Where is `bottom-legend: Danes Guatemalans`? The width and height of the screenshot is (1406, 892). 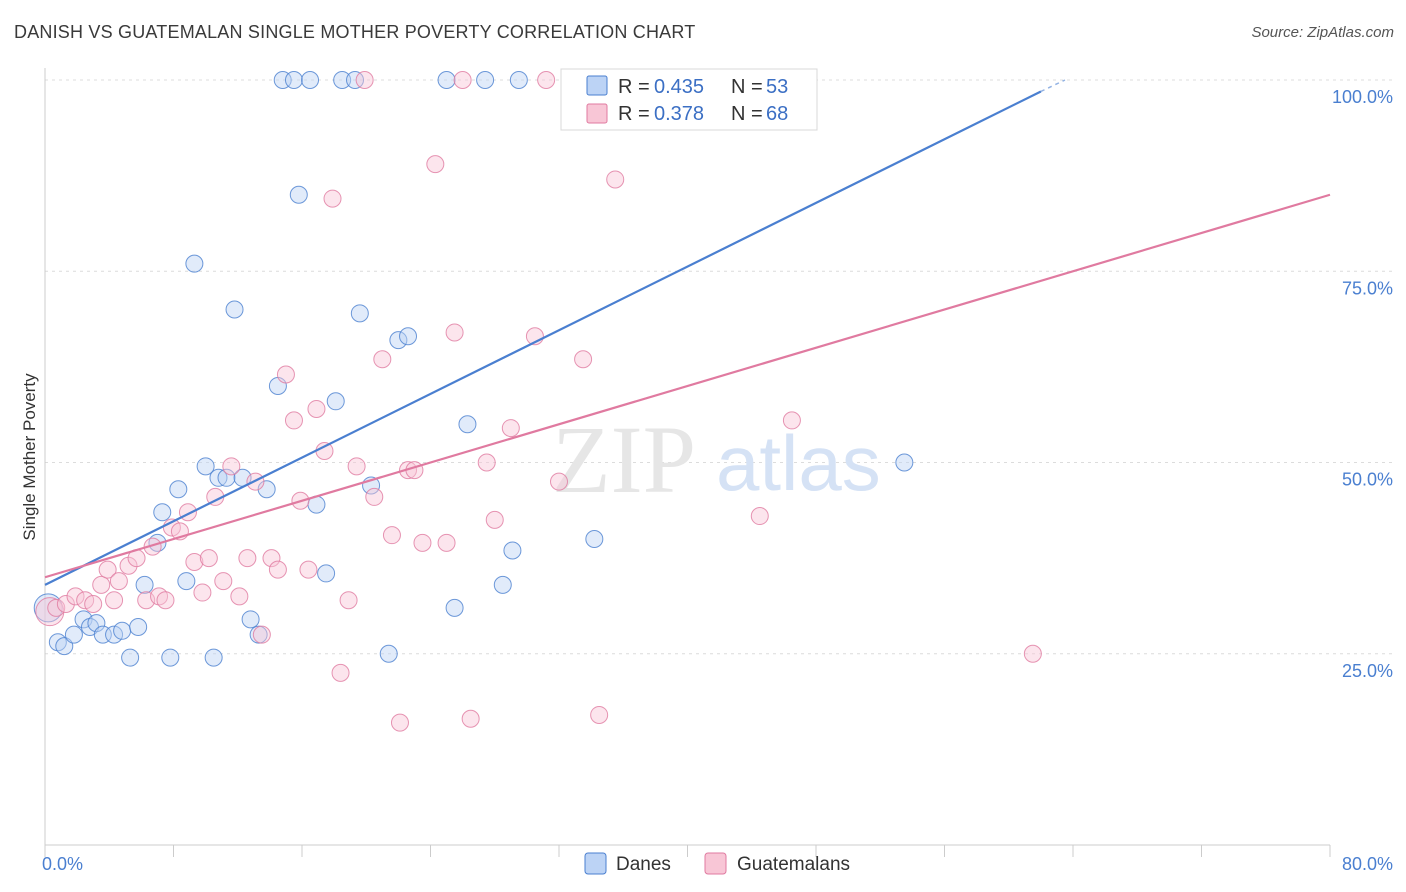
bottom-legend: Danes Guatemalans is located at coordinates (717, 863).